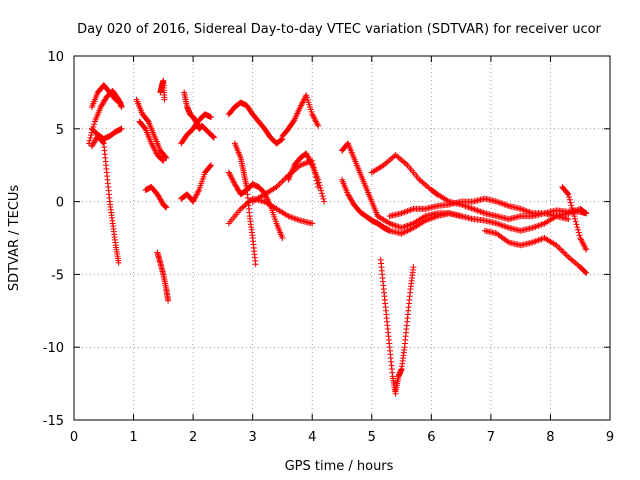 Image resolution: width=640 pixels, height=480 pixels. Describe the element at coordinates (342, 437) in the screenshot. I see `x-tick-labels: 0 1 2 3 4 5 6 7 8 9` at that location.